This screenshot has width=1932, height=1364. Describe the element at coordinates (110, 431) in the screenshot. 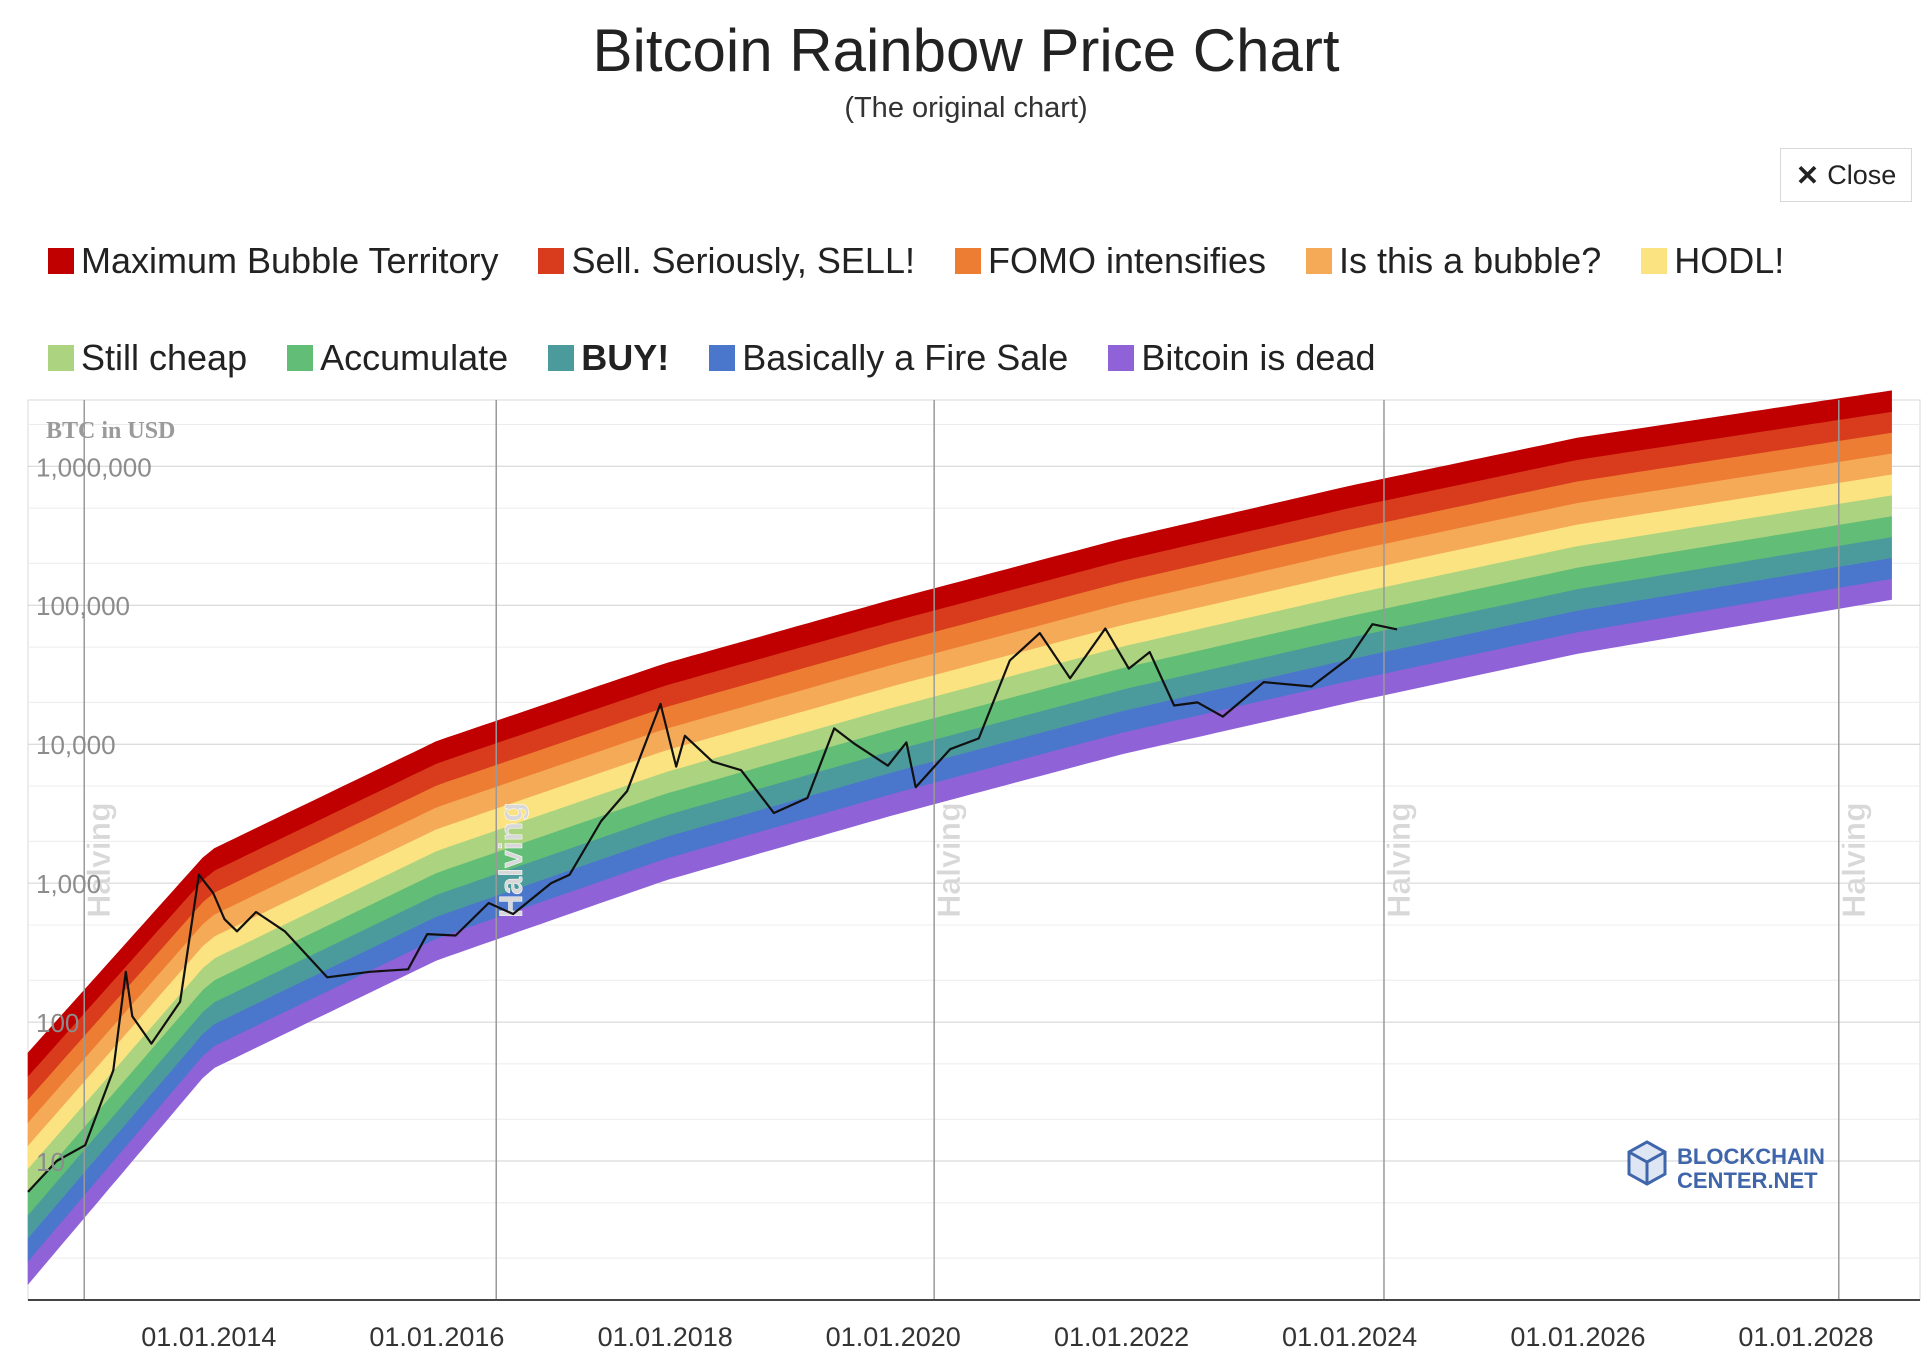

I see `y-axis-label: BTC in USD` at that location.